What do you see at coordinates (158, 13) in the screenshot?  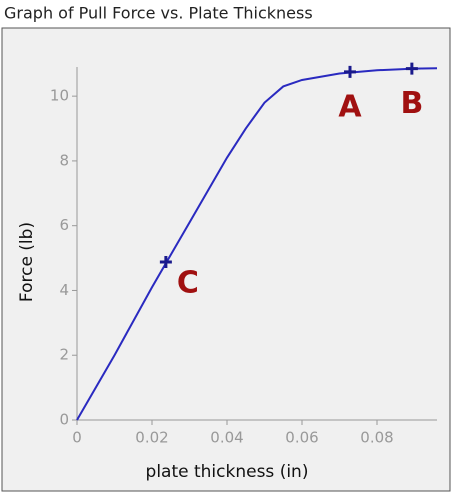 I see `chart-title: Graph of Pull Force vs. Plate Thickness` at bounding box center [158, 13].